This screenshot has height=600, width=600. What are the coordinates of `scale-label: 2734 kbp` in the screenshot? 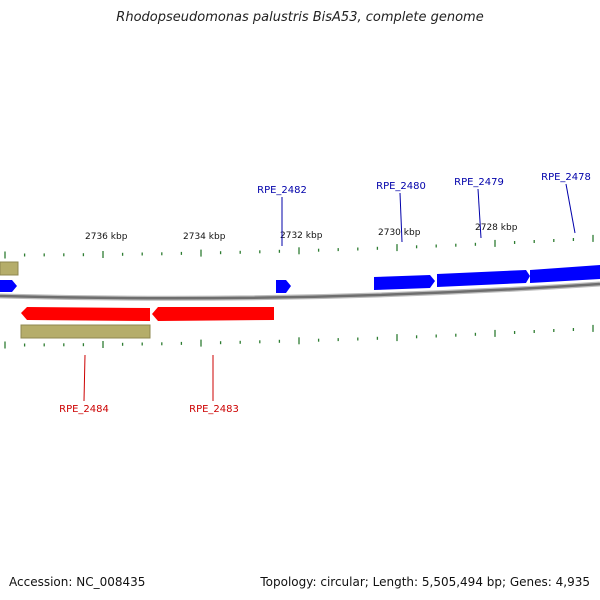 It's located at (204, 237).